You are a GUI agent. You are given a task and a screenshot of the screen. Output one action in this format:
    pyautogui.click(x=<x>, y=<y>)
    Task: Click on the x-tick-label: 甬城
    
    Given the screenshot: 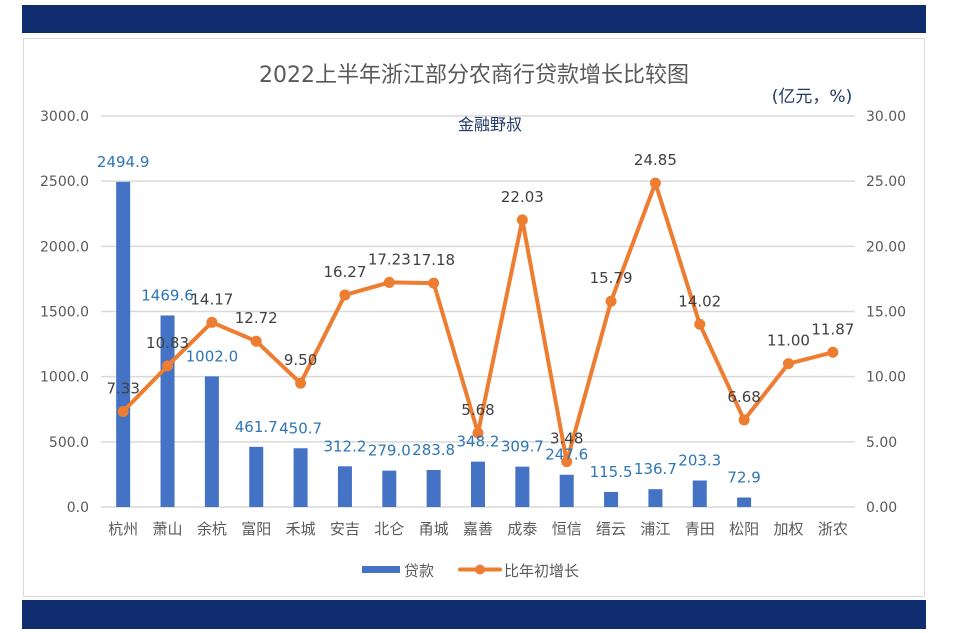 What is the action you would take?
    pyautogui.click(x=434, y=529)
    